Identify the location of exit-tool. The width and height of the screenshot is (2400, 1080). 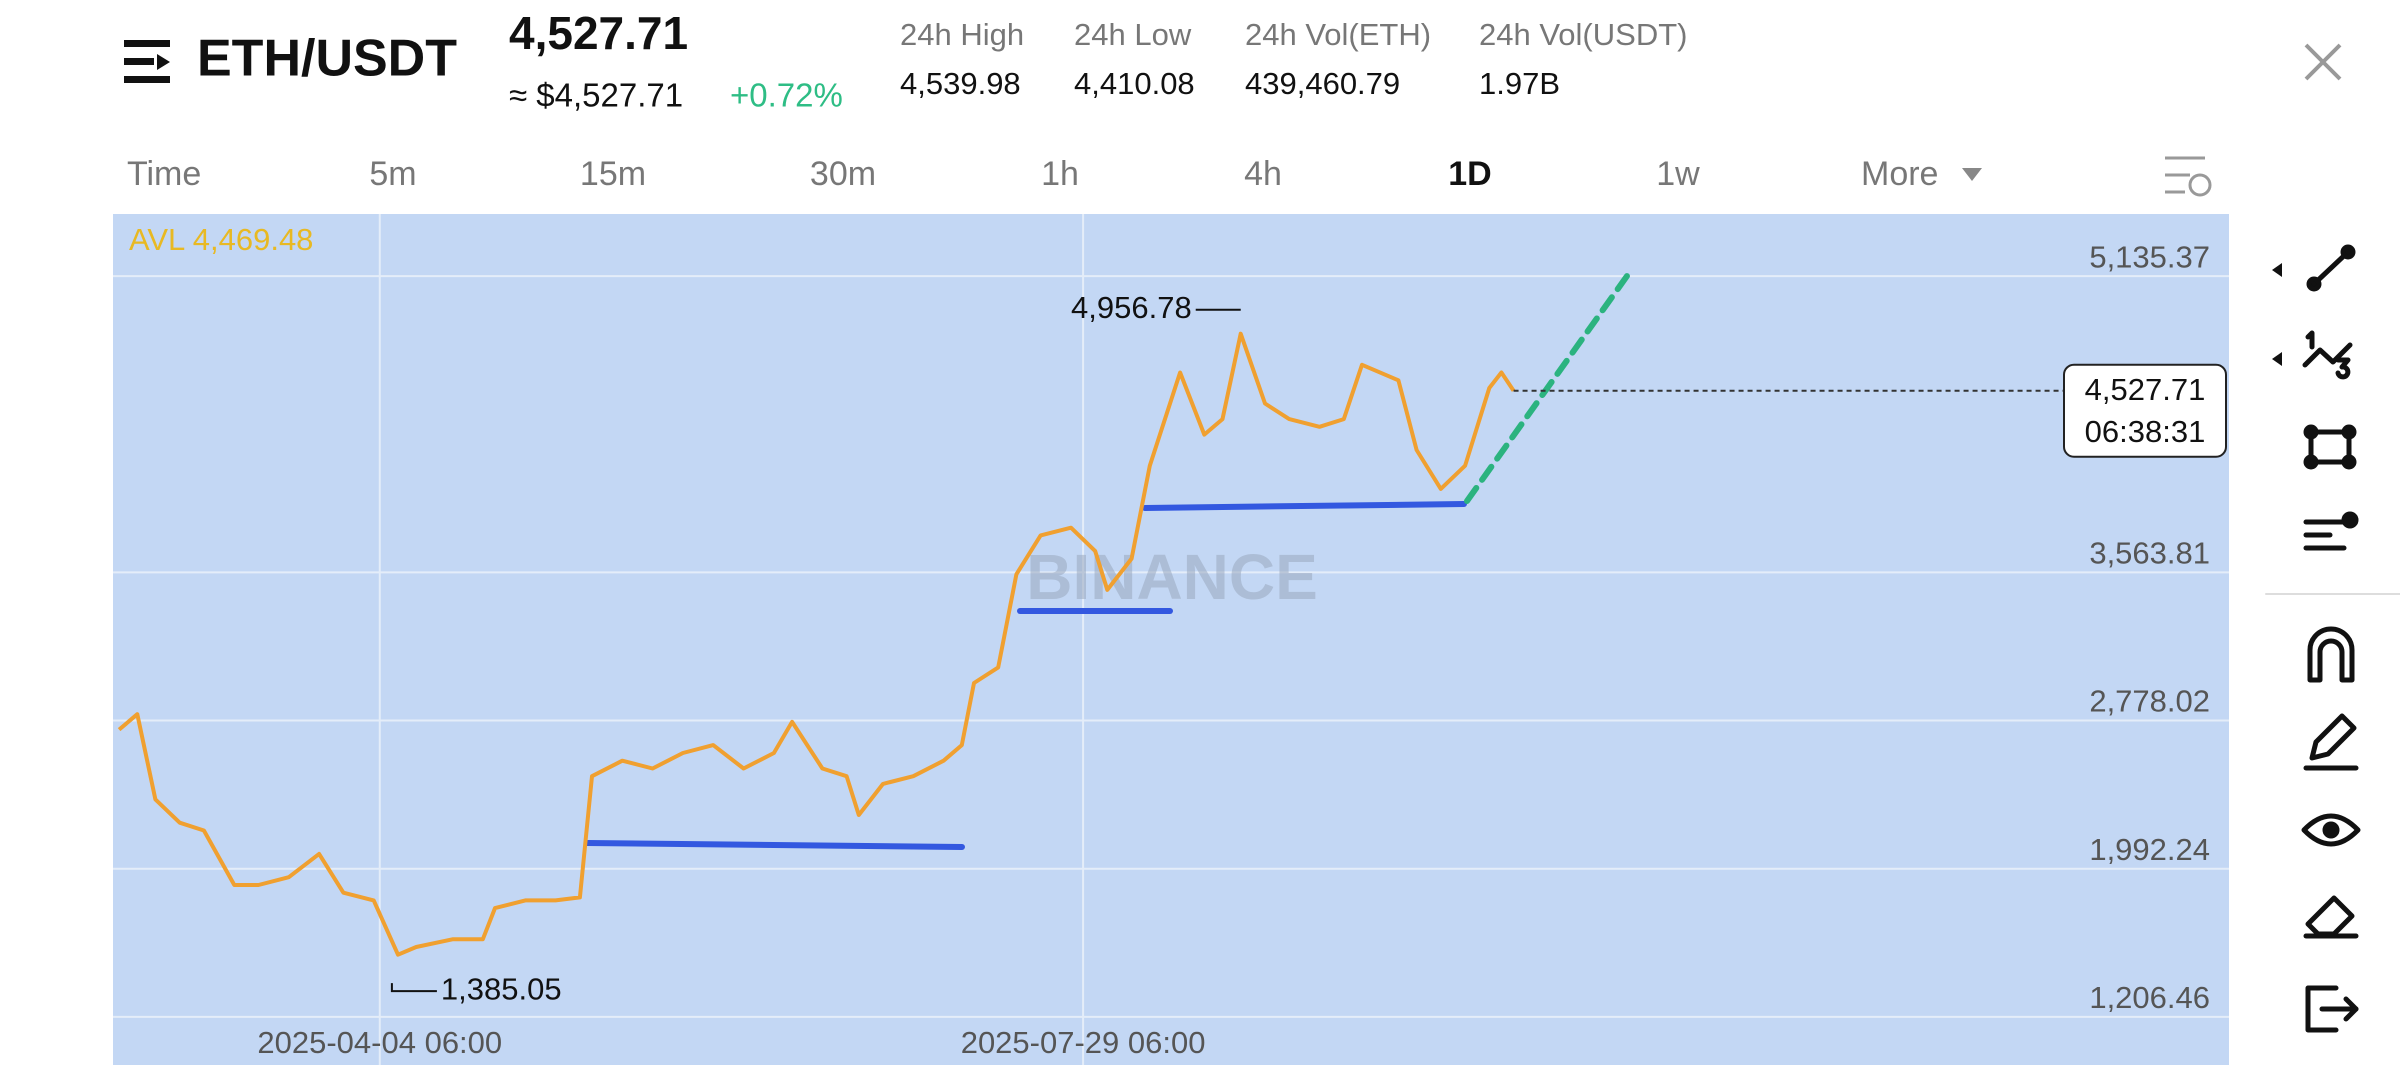
(2332, 1009).